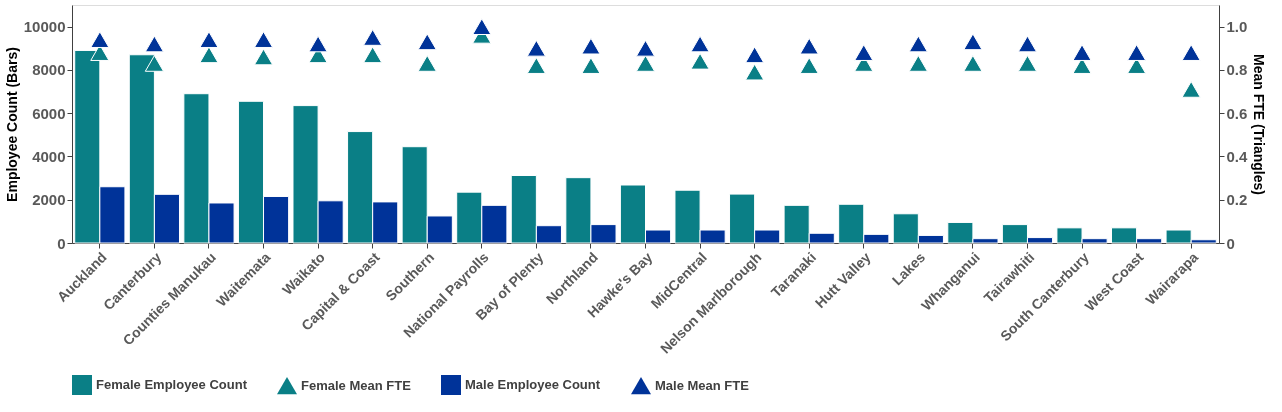 This screenshot has width=1282, height=412. What do you see at coordinates (49, 200) in the screenshot?
I see `y-tick-label: 2000` at bounding box center [49, 200].